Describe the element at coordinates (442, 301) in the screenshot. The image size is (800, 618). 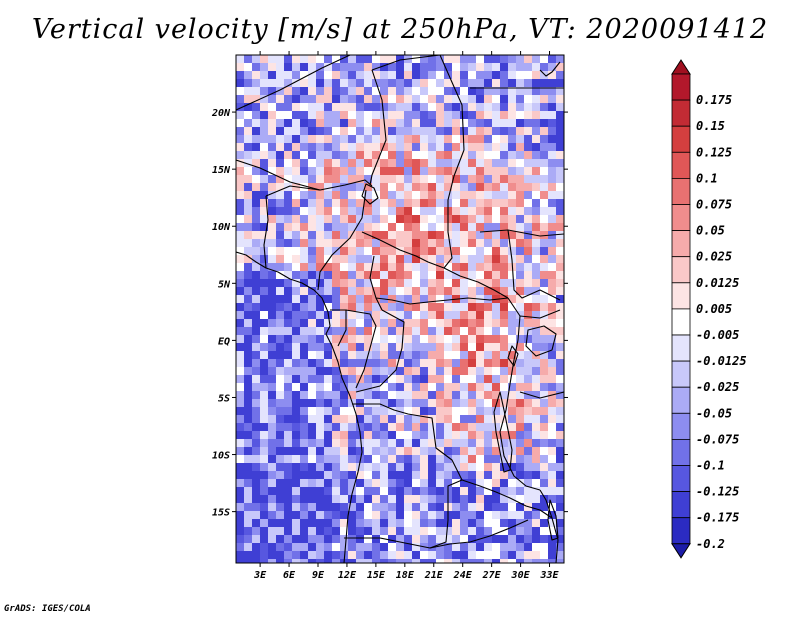
I see `border-car-drc` at that location.